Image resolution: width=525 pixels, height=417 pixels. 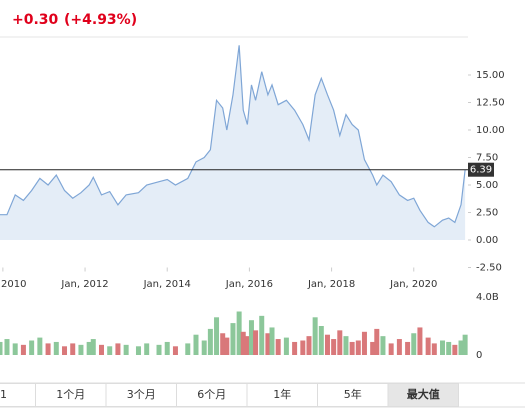 I want to click on y-tick-label: 2.50, so click(x=487, y=213).